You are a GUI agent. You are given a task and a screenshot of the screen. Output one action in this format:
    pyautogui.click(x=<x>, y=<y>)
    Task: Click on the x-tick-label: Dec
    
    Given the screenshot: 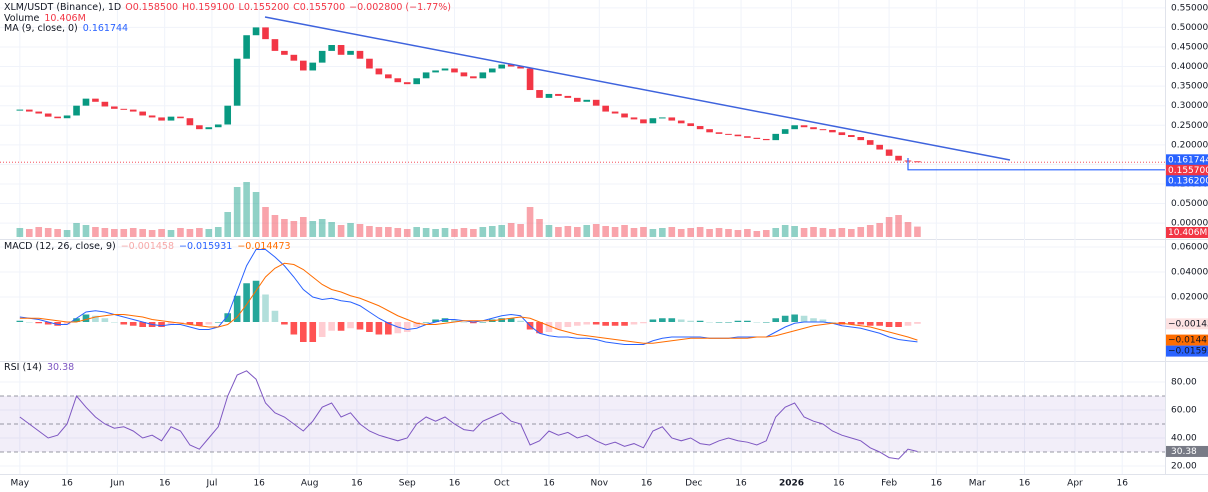 What is the action you would take?
    pyautogui.click(x=693, y=484)
    